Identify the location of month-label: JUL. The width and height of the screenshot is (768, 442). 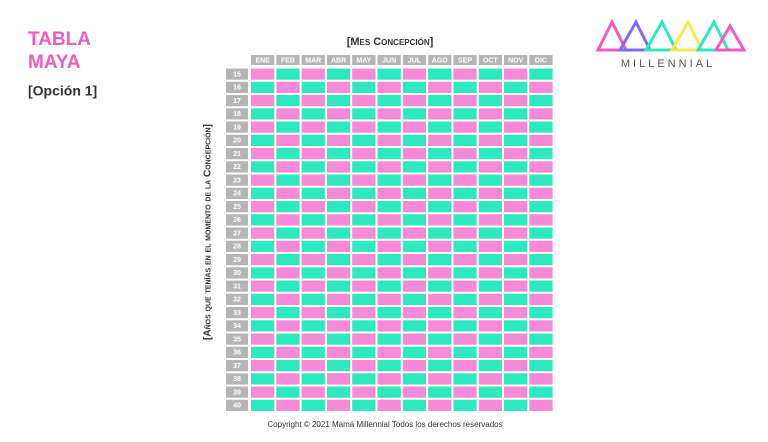
(415, 60).